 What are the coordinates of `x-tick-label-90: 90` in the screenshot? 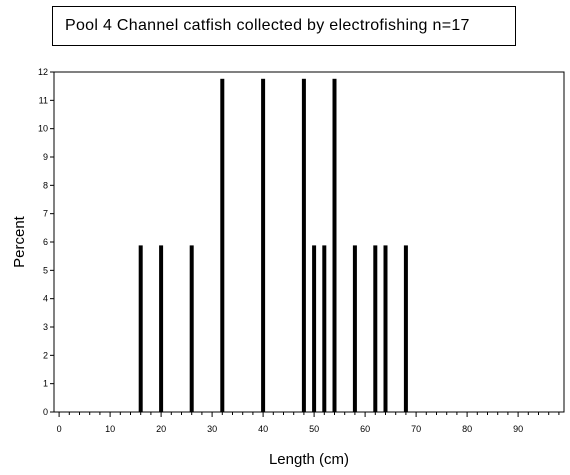 It's located at (518, 429).